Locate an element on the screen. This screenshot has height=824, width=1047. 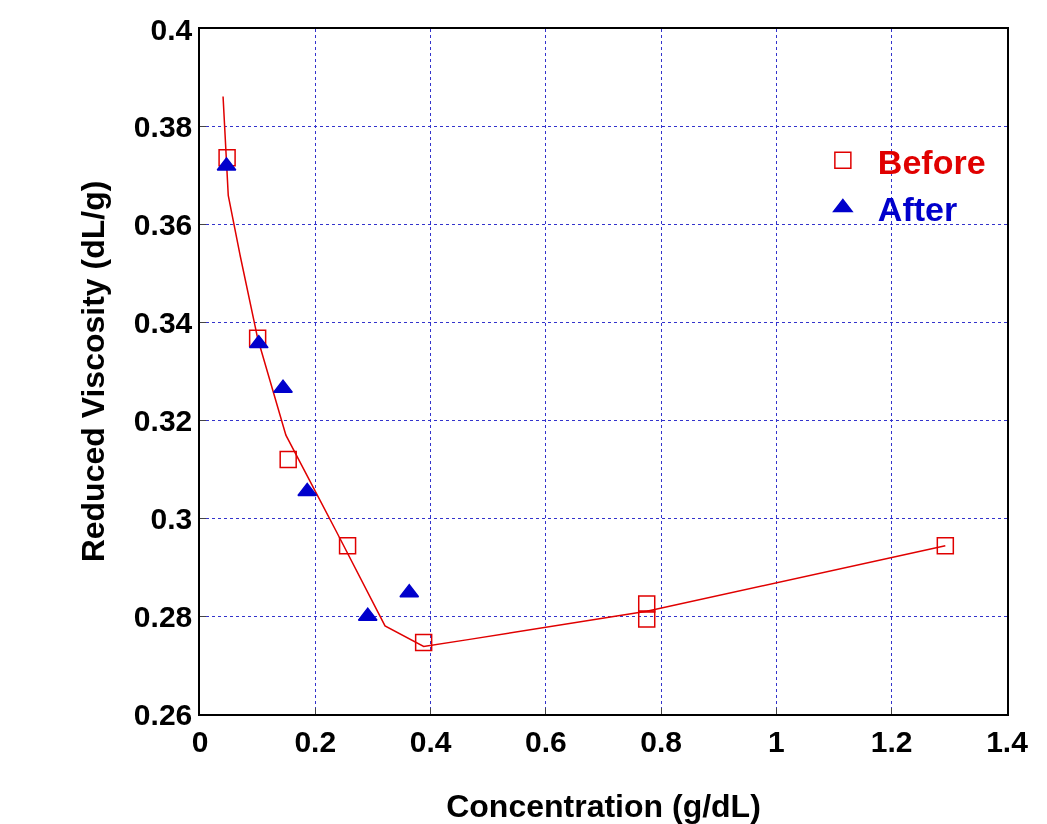
y-tick-label: 0.28 is located at coordinates (163, 616).